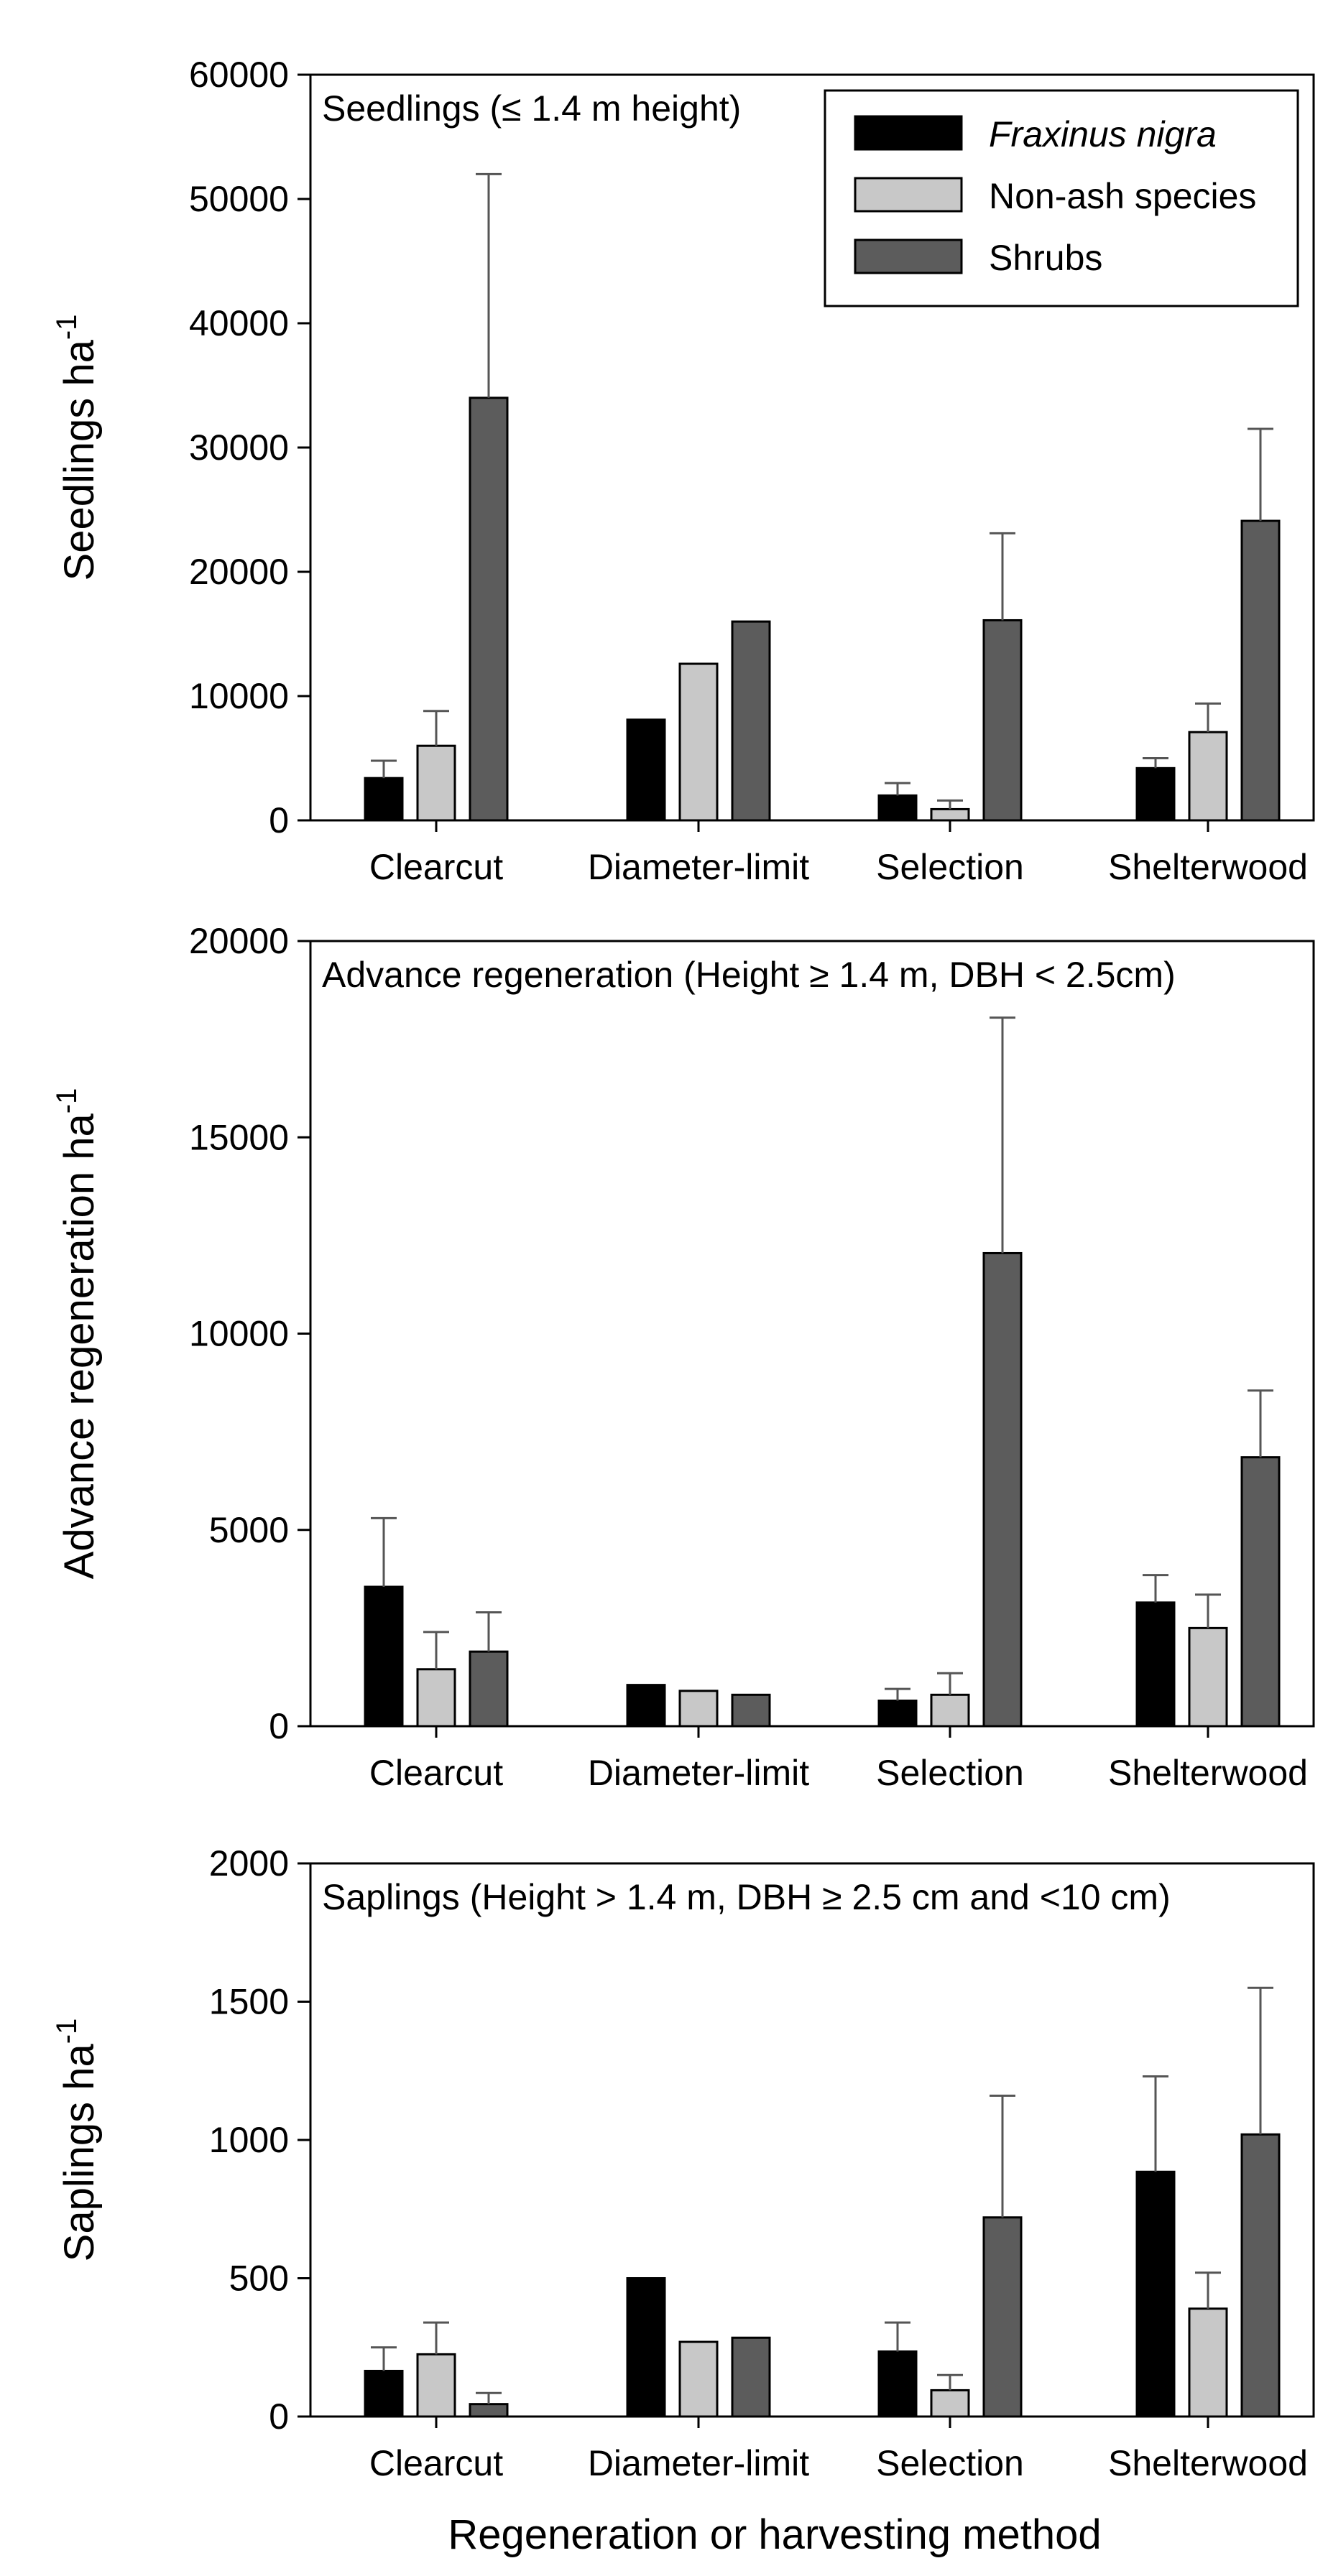  Describe the element at coordinates (1045, 258) in the screenshot. I see `legend-label: Shrubs` at that location.